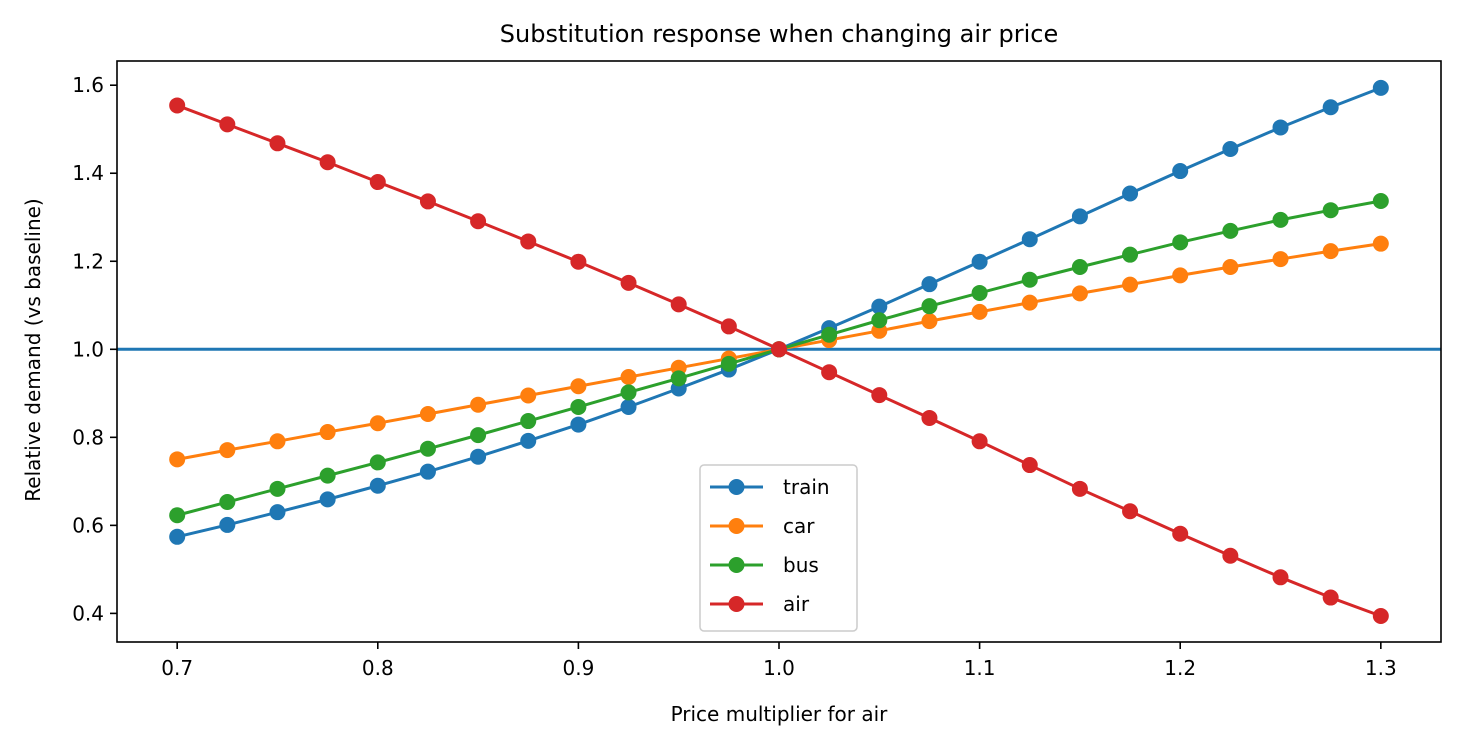 This screenshot has height=745, width=1460. What do you see at coordinates (33, 349) in the screenshot?
I see `y-axis-label: Relative demand (vs baseline)` at bounding box center [33, 349].